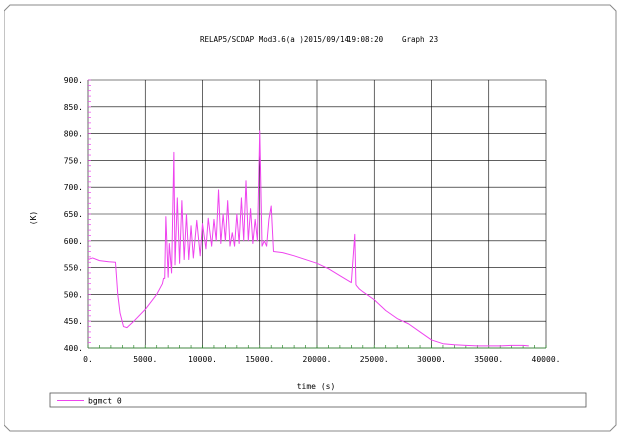 The height and width of the screenshot is (436, 621). Describe the element at coordinates (259, 359) in the screenshot. I see `x-tick-label: 15000.` at that location.